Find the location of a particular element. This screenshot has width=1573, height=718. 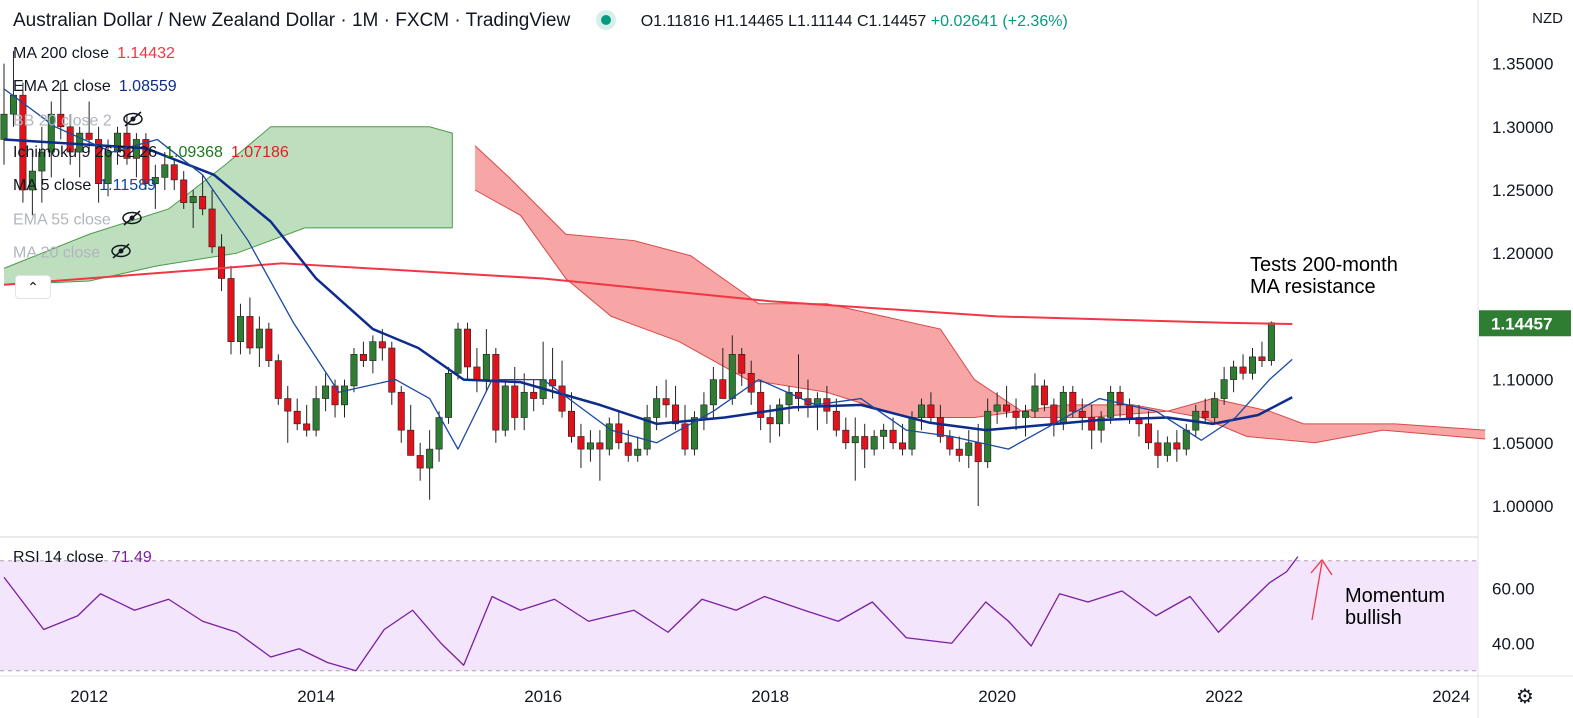

legend-item: MA 20 close is located at coordinates (72, 253).